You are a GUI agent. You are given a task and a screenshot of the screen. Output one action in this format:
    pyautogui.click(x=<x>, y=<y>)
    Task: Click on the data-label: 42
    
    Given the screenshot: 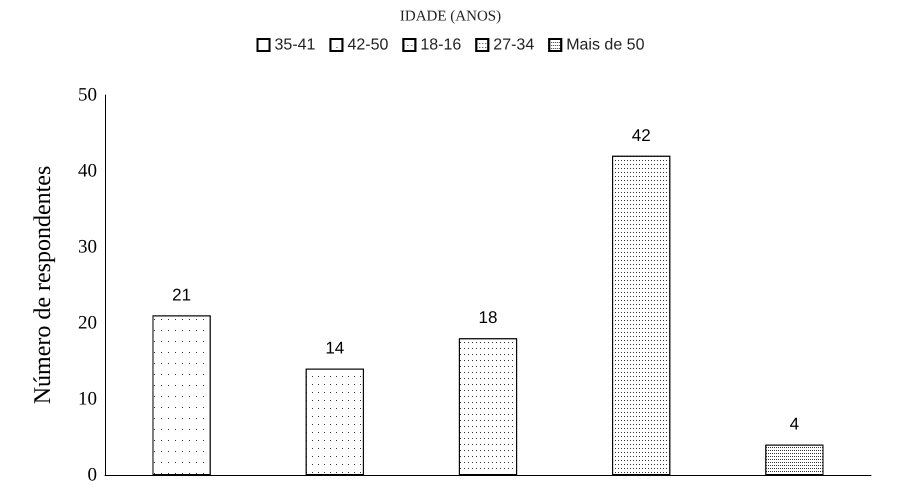 What is the action you would take?
    pyautogui.click(x=641, y=135)
    